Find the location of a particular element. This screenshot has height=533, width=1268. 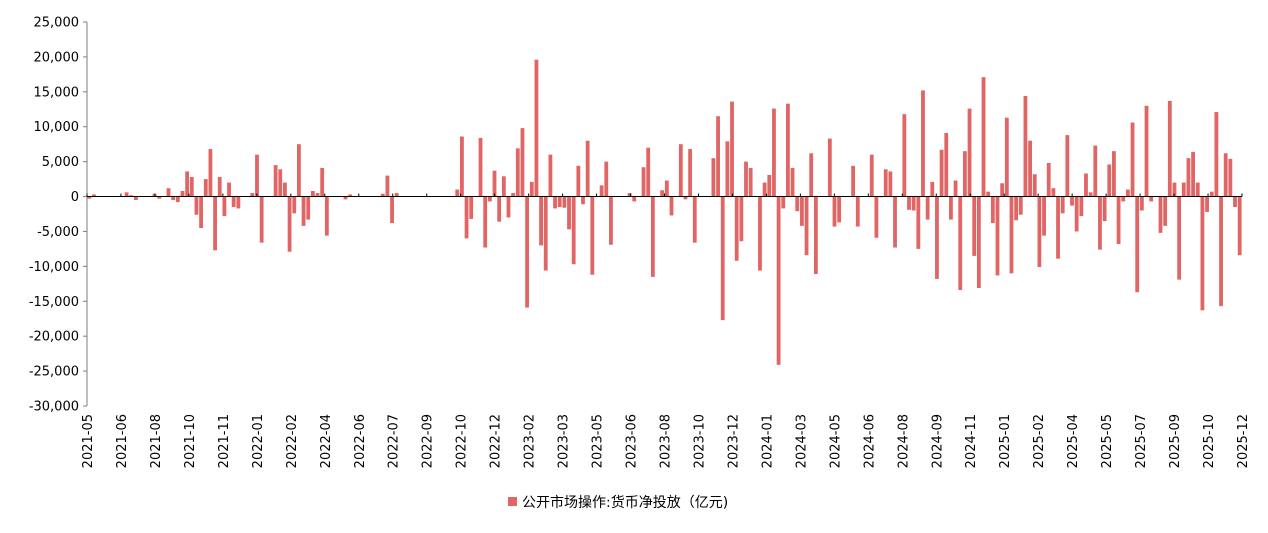

x-tick-label: 2025-02 is located at coordinates (1039, 441).